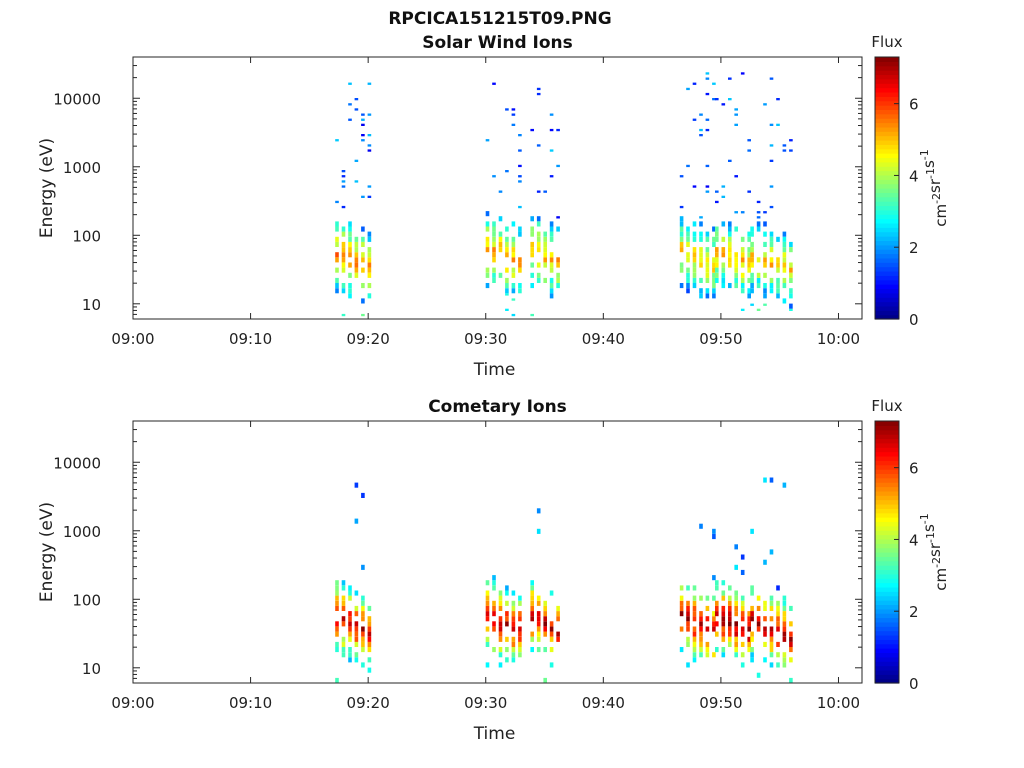 The image size is (1024, 768). Describe the element at coordinates (914, 105) in the screenshot. I see `colorbar-tick-label: 6` at that location.